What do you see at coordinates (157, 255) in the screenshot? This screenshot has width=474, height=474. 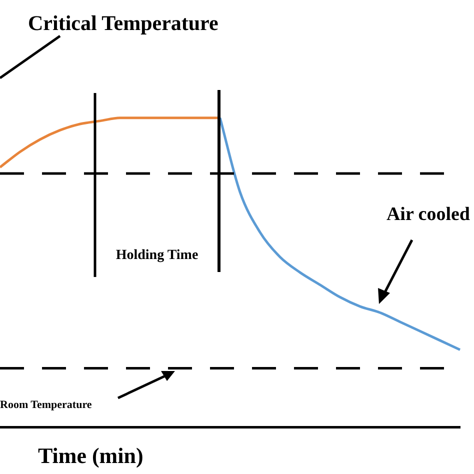 I see `annotation: Holding Time` at bounding box center [157, 255].